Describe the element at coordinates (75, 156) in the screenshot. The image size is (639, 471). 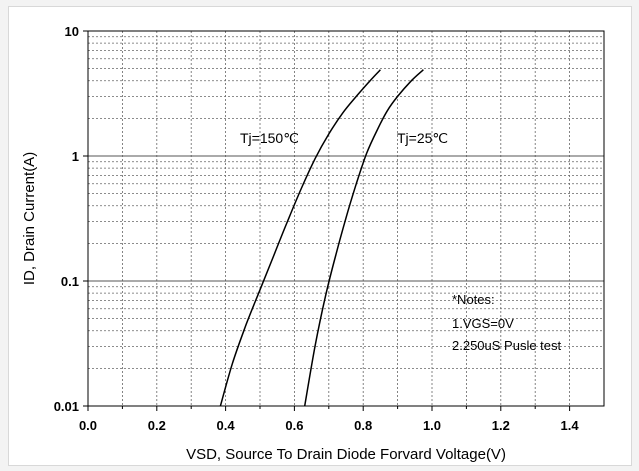
I see `y-tick-label: 1` at that location.